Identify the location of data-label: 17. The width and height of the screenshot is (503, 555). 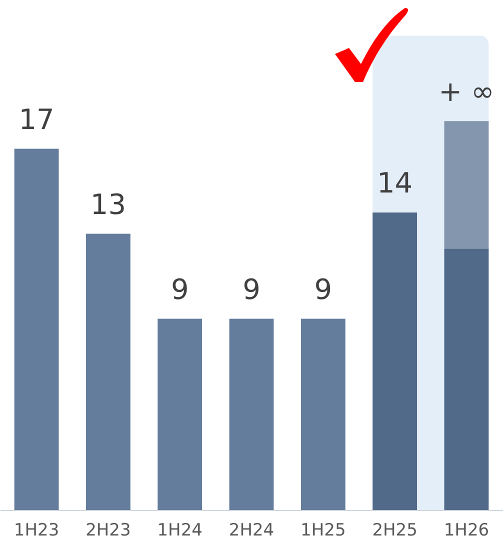
(36, 119).